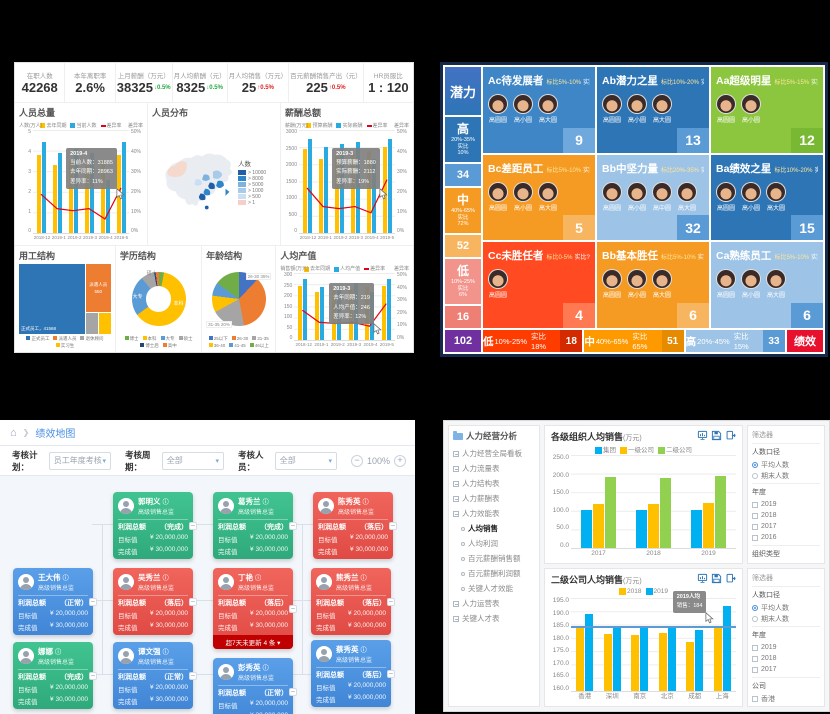 This screenshot has width=830, height=714. I want to click on tree-item-关键人才效能: 关键人才效能, so click(494, 588).